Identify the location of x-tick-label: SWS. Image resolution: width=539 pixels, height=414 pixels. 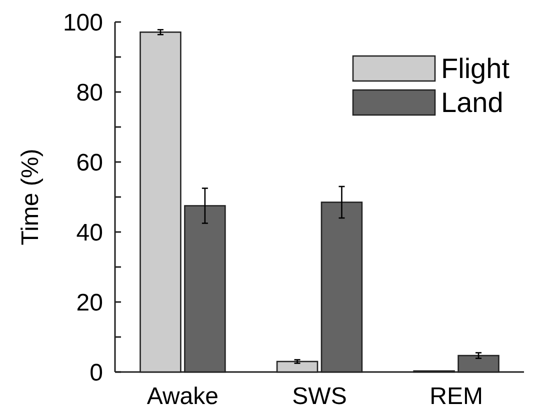
(319, 396).